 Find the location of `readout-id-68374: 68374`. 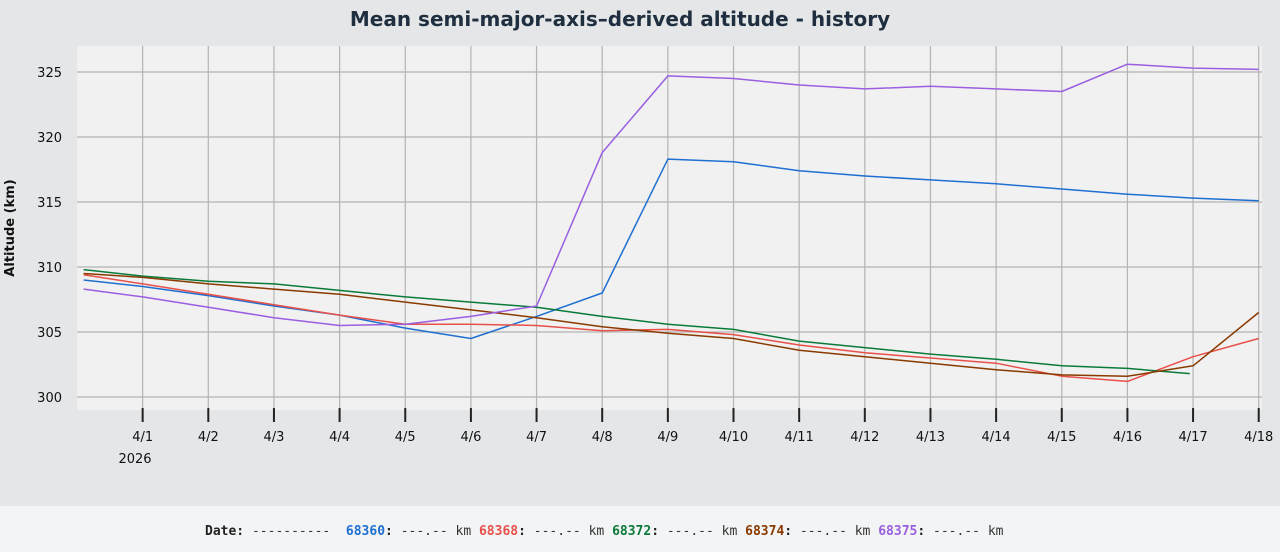

readout-id-68374: 68374 is located at coordinates (765, 531).